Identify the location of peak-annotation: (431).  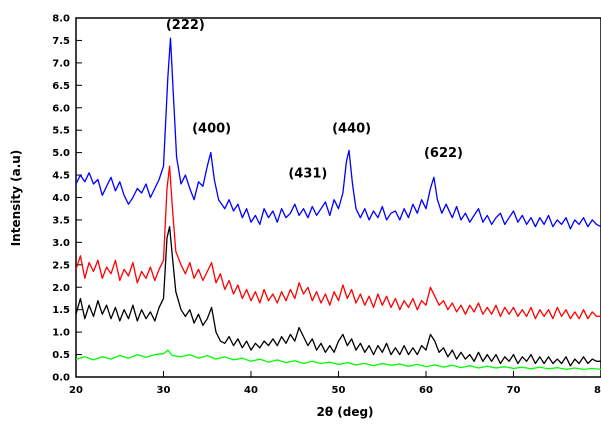
(307, 173).